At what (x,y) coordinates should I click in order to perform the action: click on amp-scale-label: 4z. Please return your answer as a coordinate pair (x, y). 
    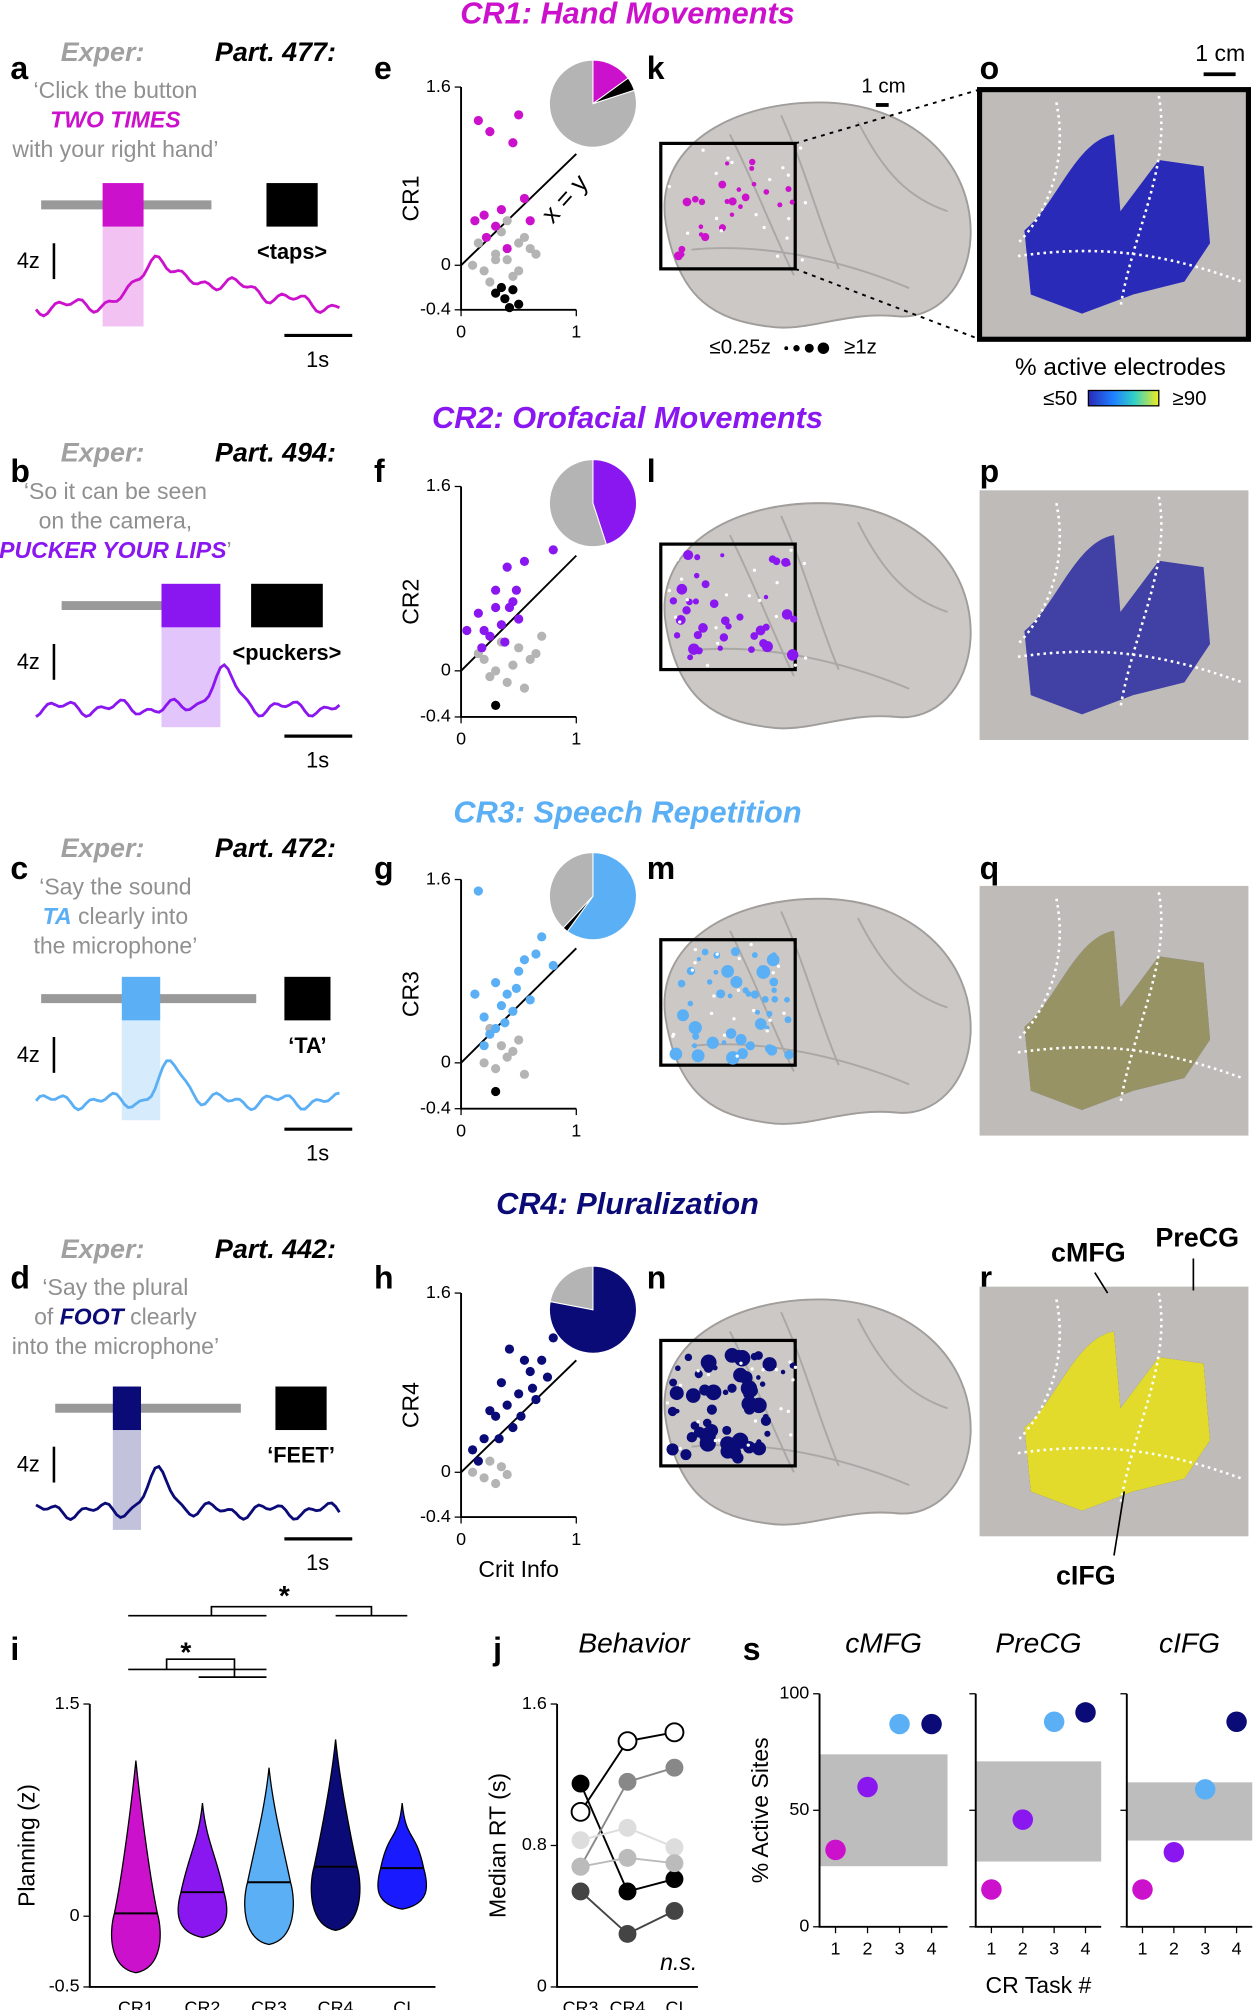
    Looking at the image, I should click on (28, 1054).